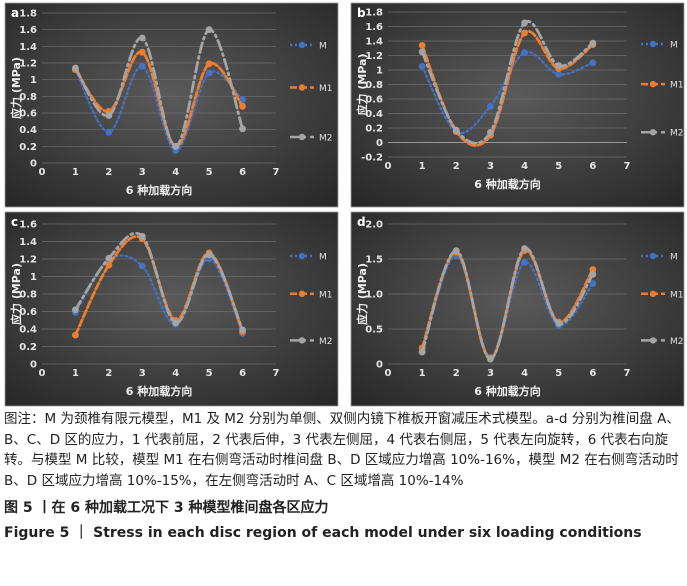  Describe the element at coordinates (166, 508) in the screenshot. I see `caption-title-cn: 图 5 丨在 6 种加载工况下 3 种模型椎间盘各区应力` at that location.